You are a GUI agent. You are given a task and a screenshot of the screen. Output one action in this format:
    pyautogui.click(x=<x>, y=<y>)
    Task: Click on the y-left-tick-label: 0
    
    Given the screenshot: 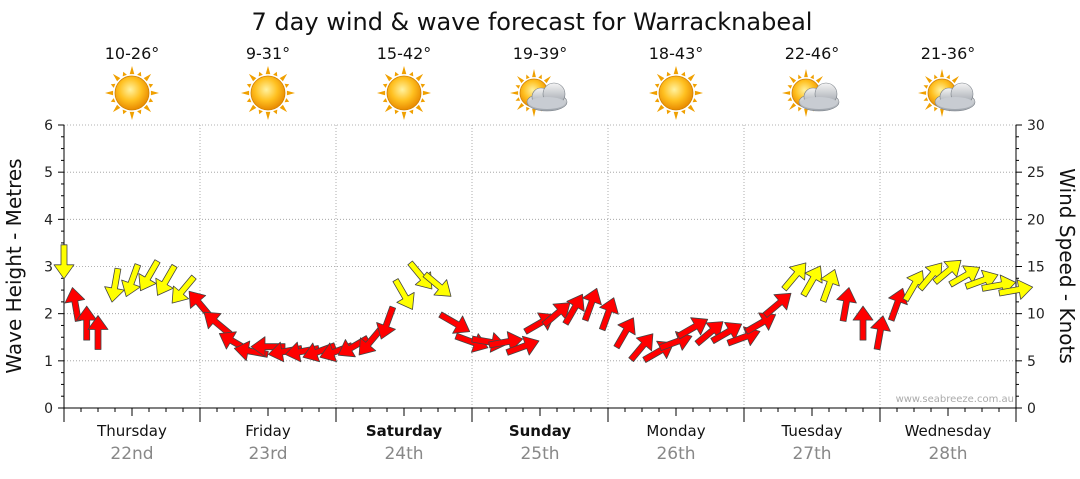 What is the action you would take?
    pyautogui.click(x=48, y=409)
    